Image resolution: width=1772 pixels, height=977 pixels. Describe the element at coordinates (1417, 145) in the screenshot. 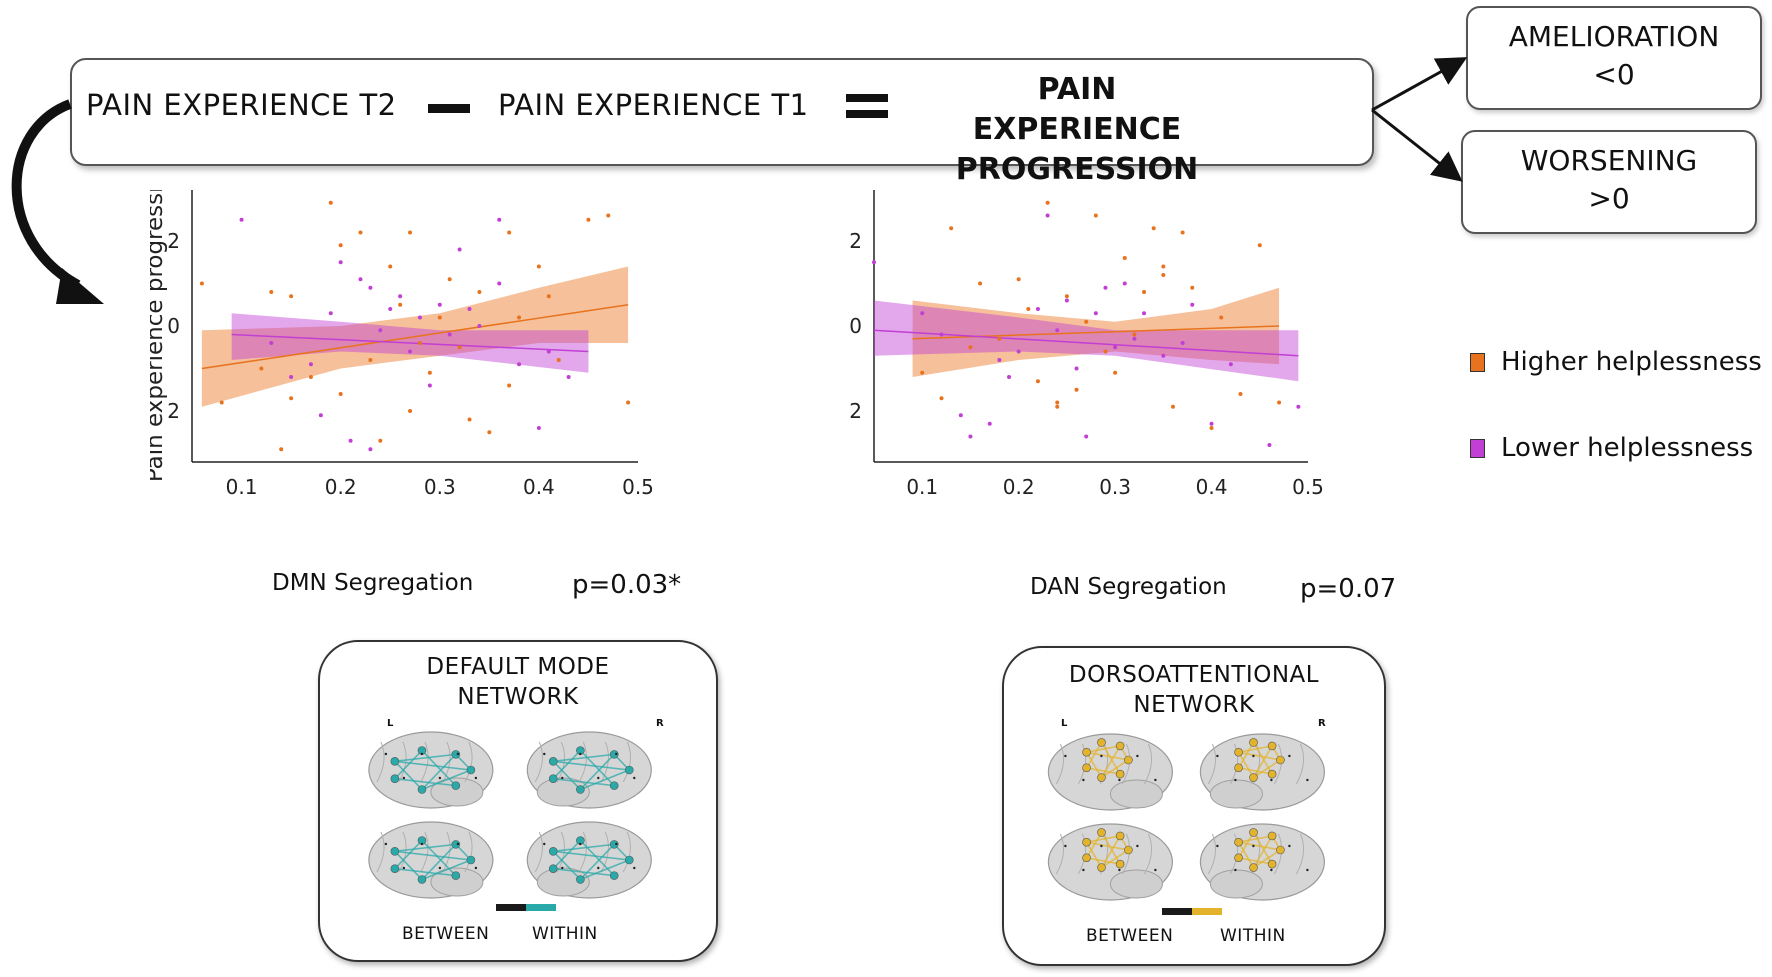

I see `arrow-to-worsening` at that location.